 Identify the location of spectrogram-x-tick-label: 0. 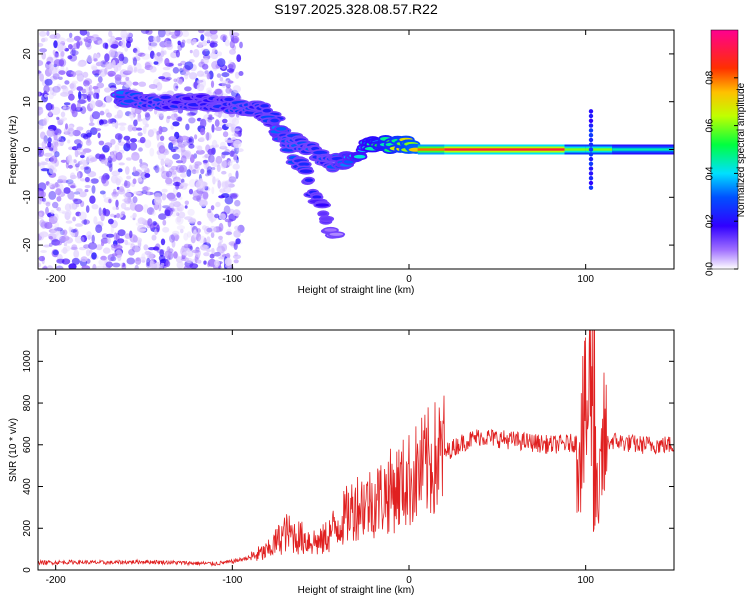
(409, 279).